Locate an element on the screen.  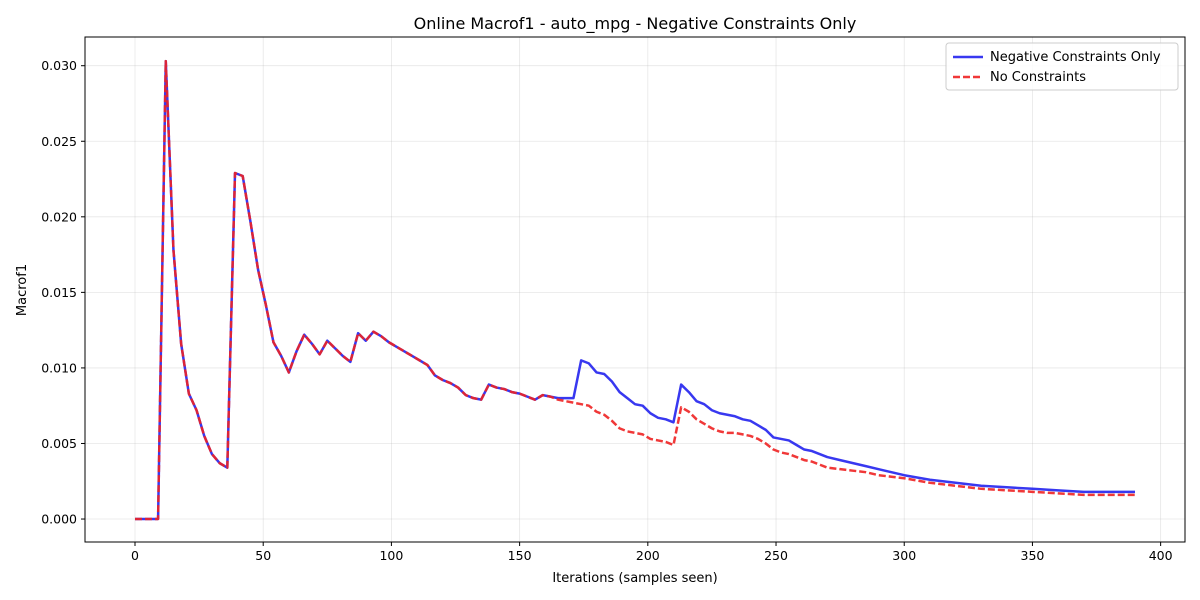
legend-label-negative-constraints: Negative Constraints Only is located at coordinates (1075, 57).